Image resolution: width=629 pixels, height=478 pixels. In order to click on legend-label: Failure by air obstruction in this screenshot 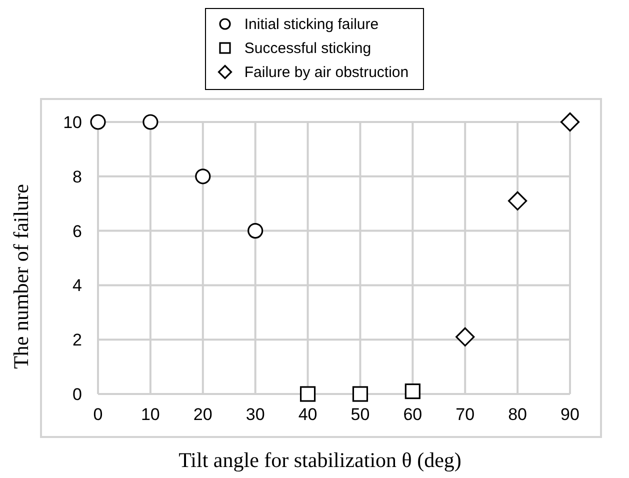, I will do `click(326, 72)`.